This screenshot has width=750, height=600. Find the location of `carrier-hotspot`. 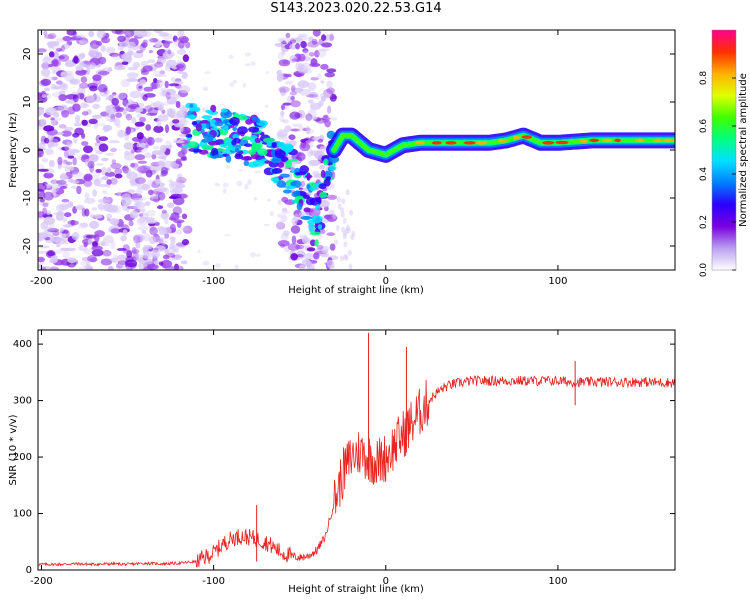

carrier-hotspot is located at coordinates (481, 143).